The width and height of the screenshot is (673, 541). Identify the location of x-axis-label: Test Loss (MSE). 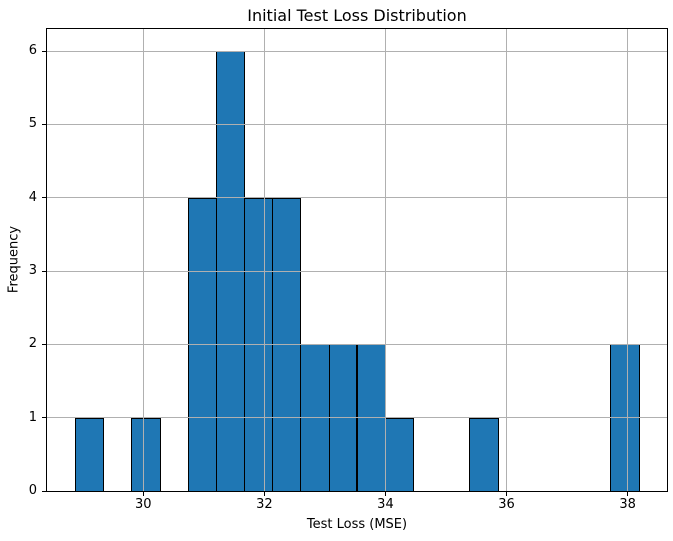
(357, 524).